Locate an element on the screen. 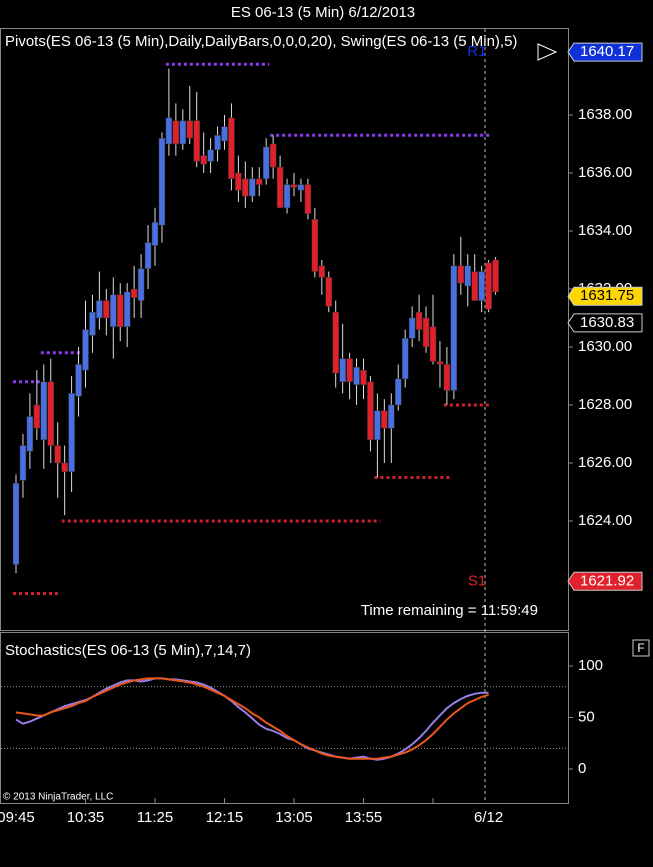 Image resolution: width=653 pixels, height=867 pixels. stoch-tick-label: 50 is located at coordinates (586, 716).